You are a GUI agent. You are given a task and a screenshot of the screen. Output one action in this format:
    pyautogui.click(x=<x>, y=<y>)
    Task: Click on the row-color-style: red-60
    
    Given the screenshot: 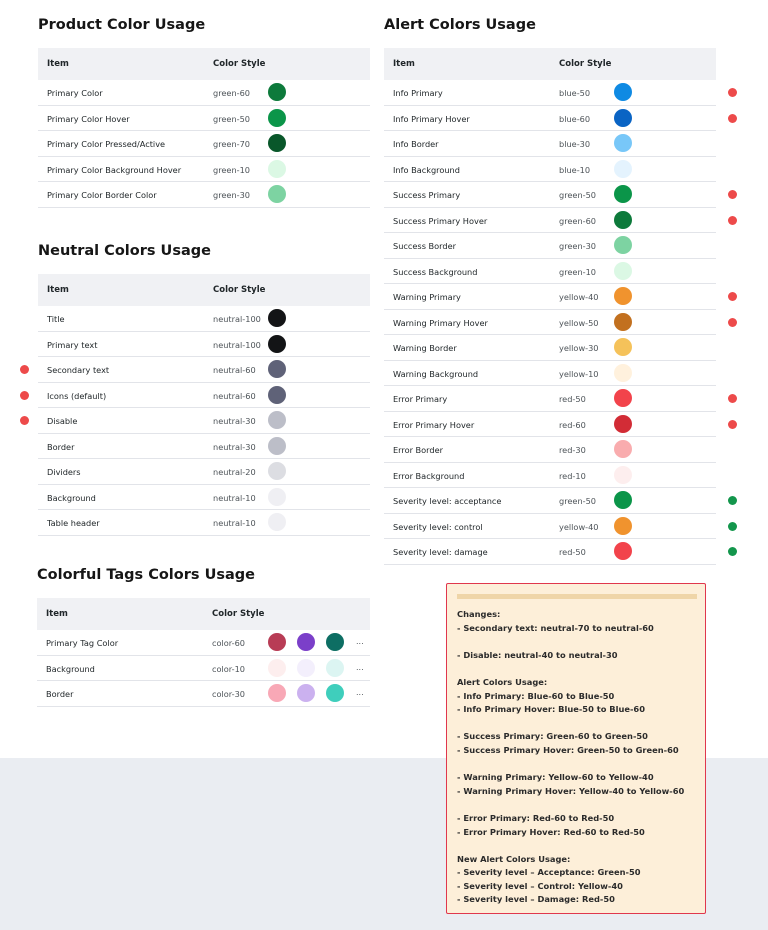 What is the action you would take?
    pyautogui.click(x=572, y=424)
    